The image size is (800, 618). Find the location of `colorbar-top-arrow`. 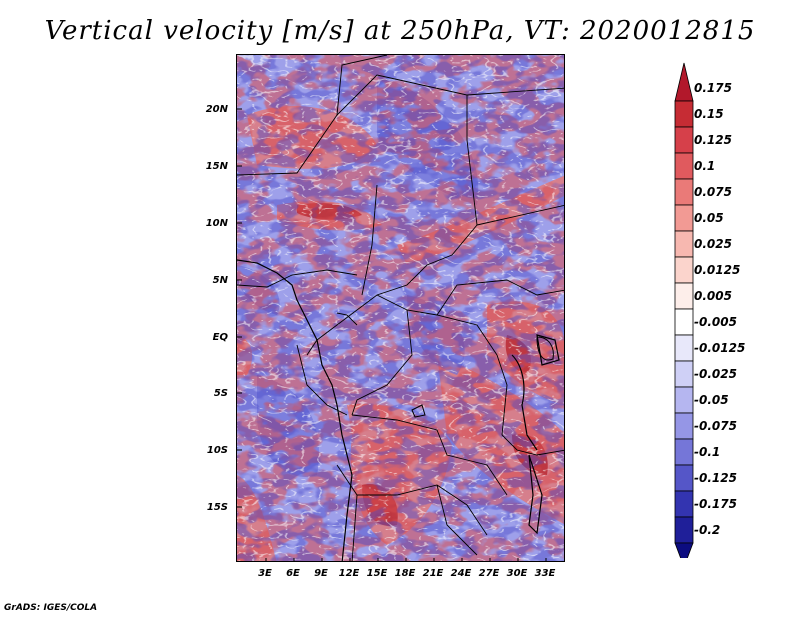

colorbar-top-arrow is located at coordinates (684, 82).